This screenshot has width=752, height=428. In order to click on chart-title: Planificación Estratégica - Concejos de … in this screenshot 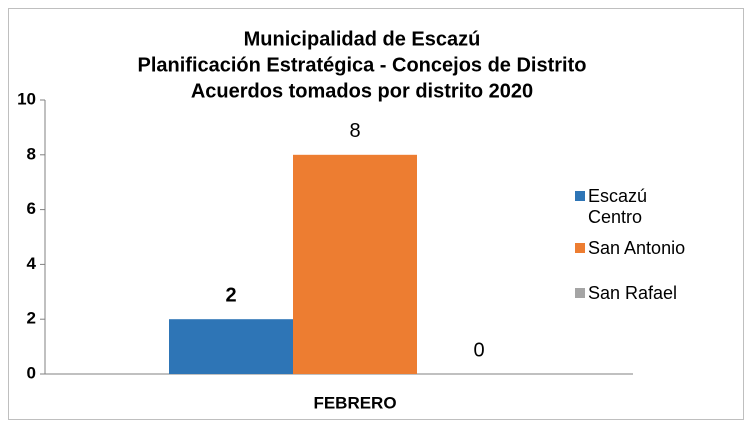, I will do `click(361, 65)`.